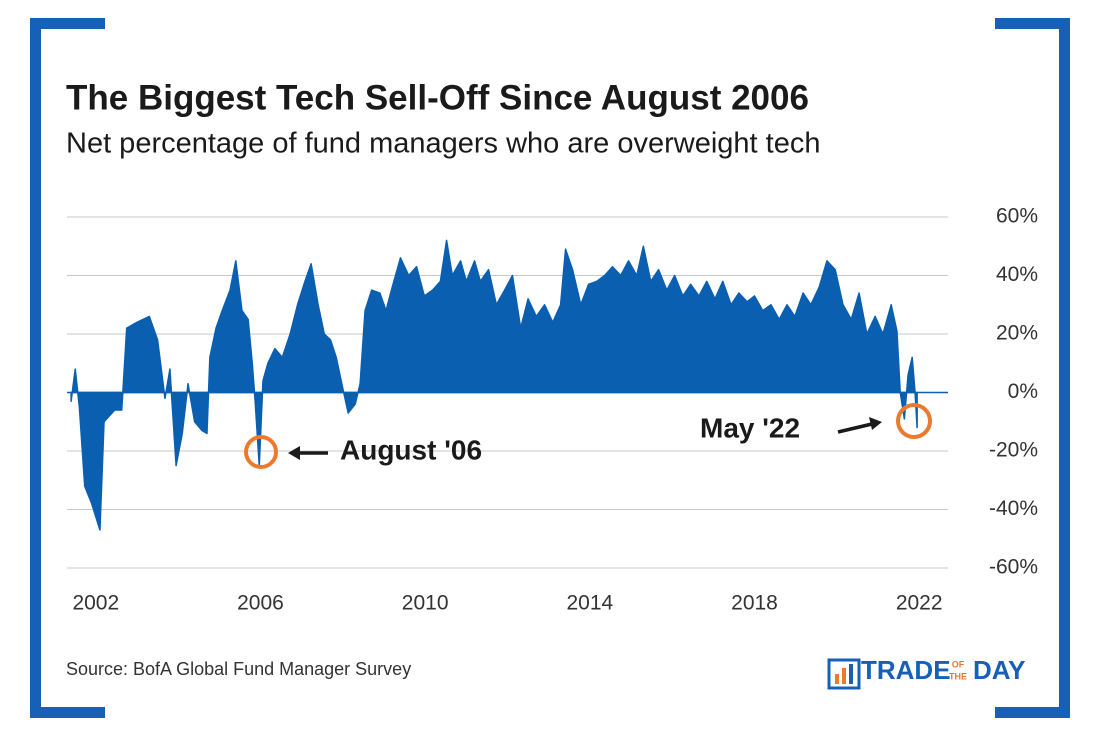  What do you see at coordinates (1023, 391) in the screenshot?
I see `y-tick-label: 0%` at bounding box center [1023, 391].